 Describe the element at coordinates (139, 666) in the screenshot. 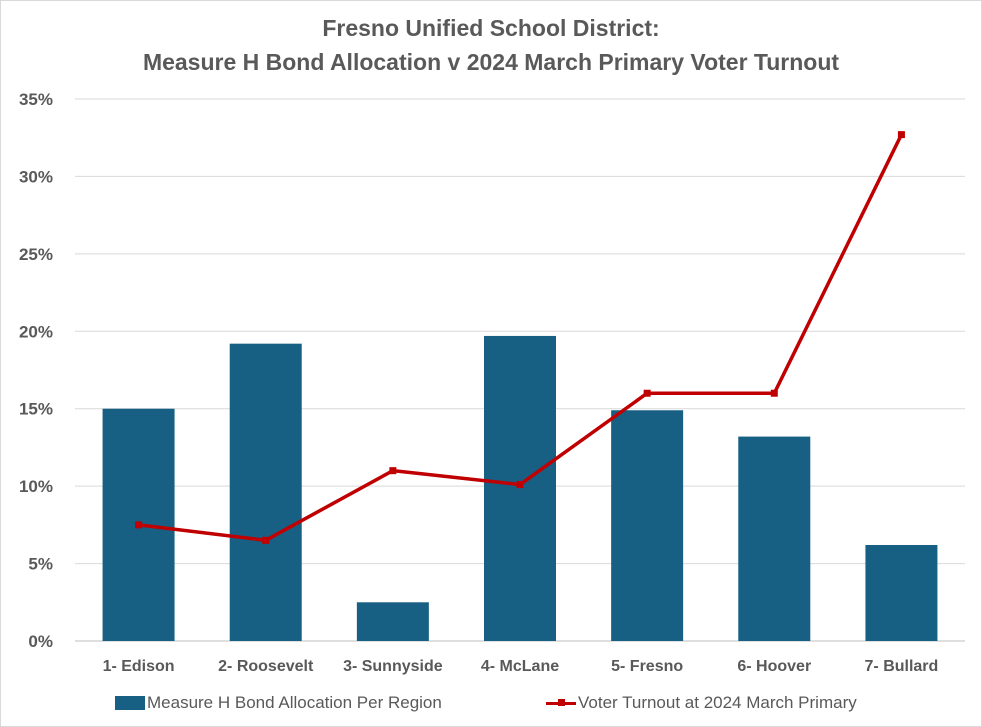

I see `x-tick-label: 1- Edison` at that location.